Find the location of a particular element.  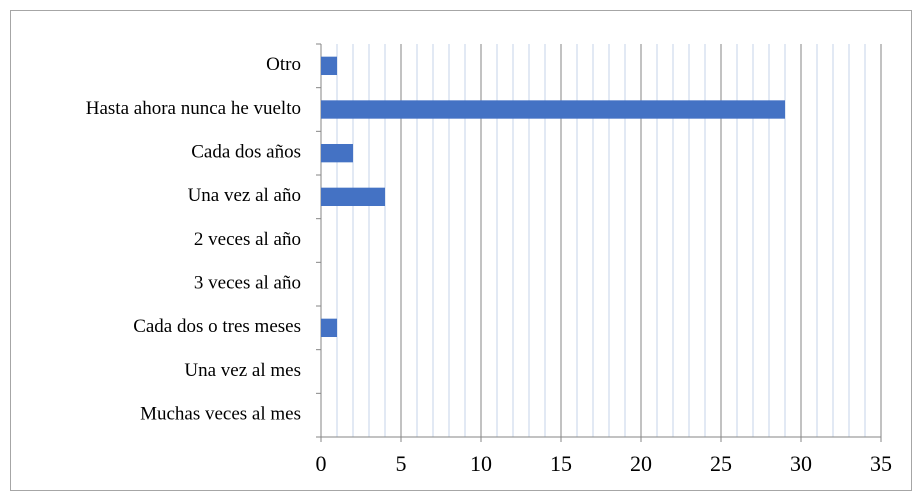

y-tick-label: Una vez al mes is located at coordinates (242, 370).